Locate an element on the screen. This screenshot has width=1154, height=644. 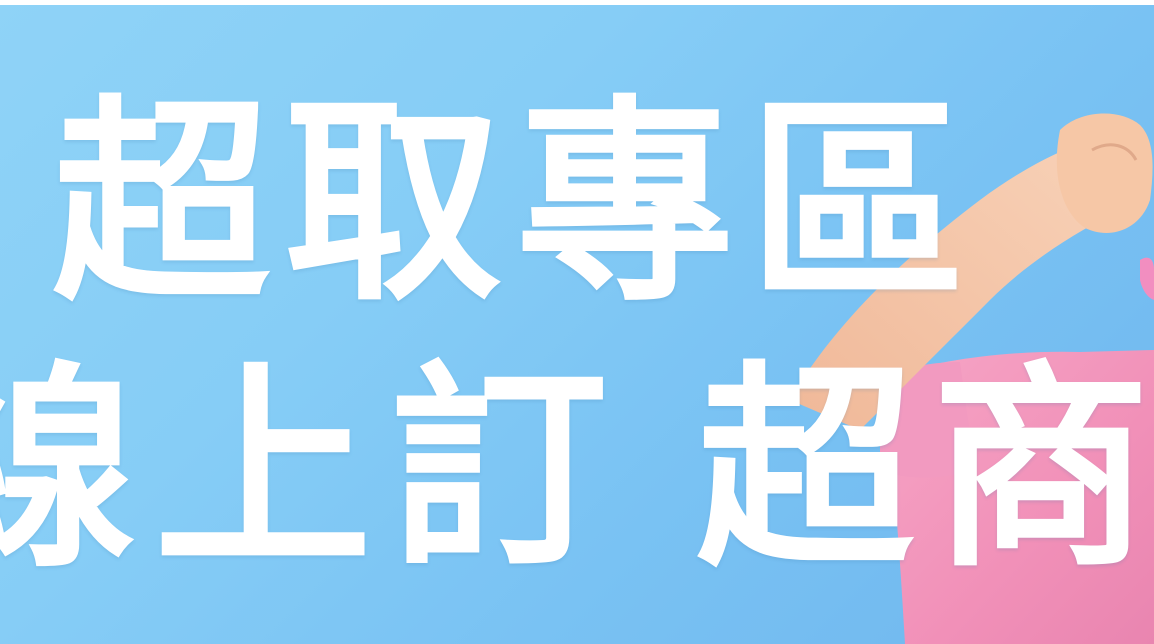
fist-shape is located at coordinates (1104, 173).